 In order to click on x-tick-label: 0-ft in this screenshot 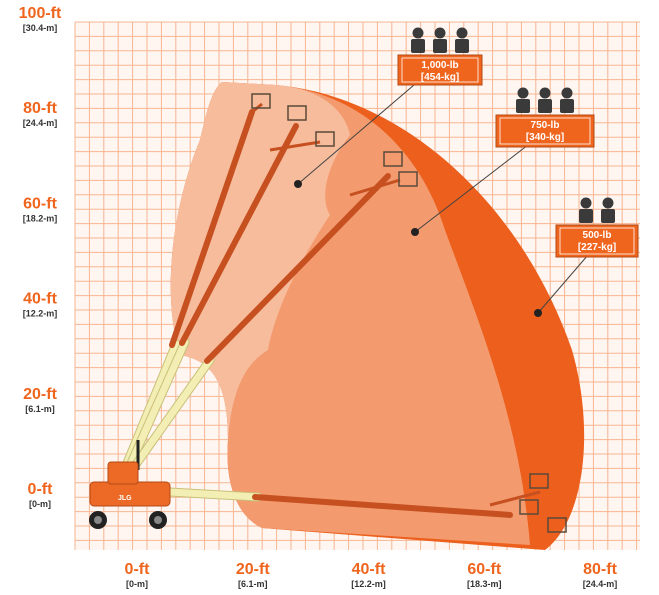, I will do `click(138, 569)`.